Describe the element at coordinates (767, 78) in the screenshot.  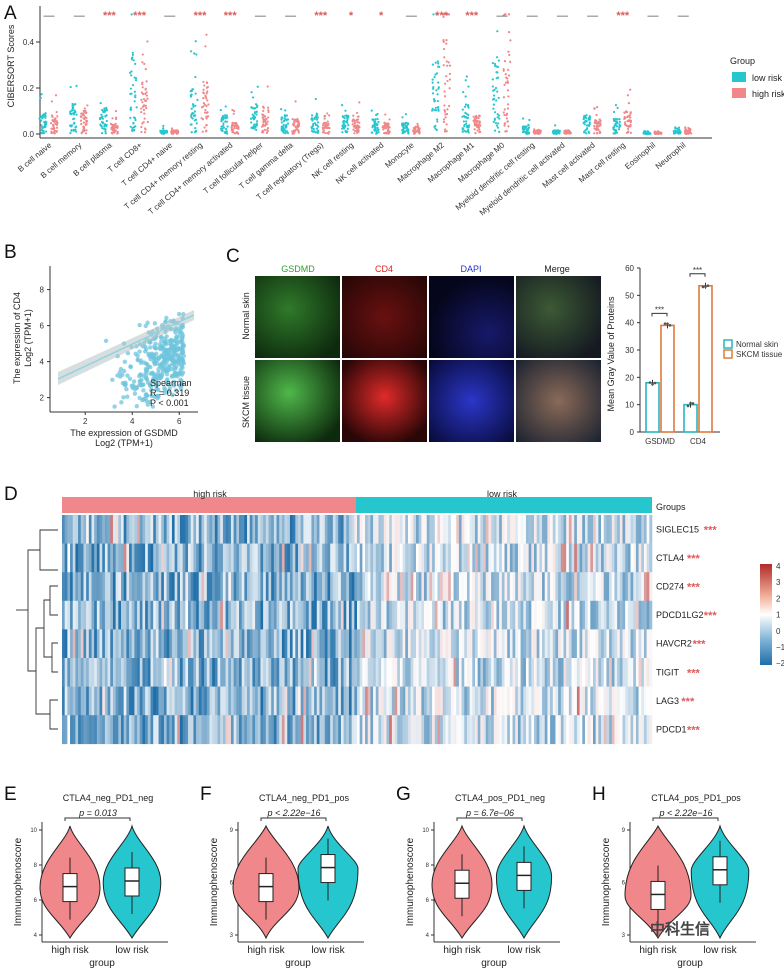
I see `legend-low-label: low risk` at that location.